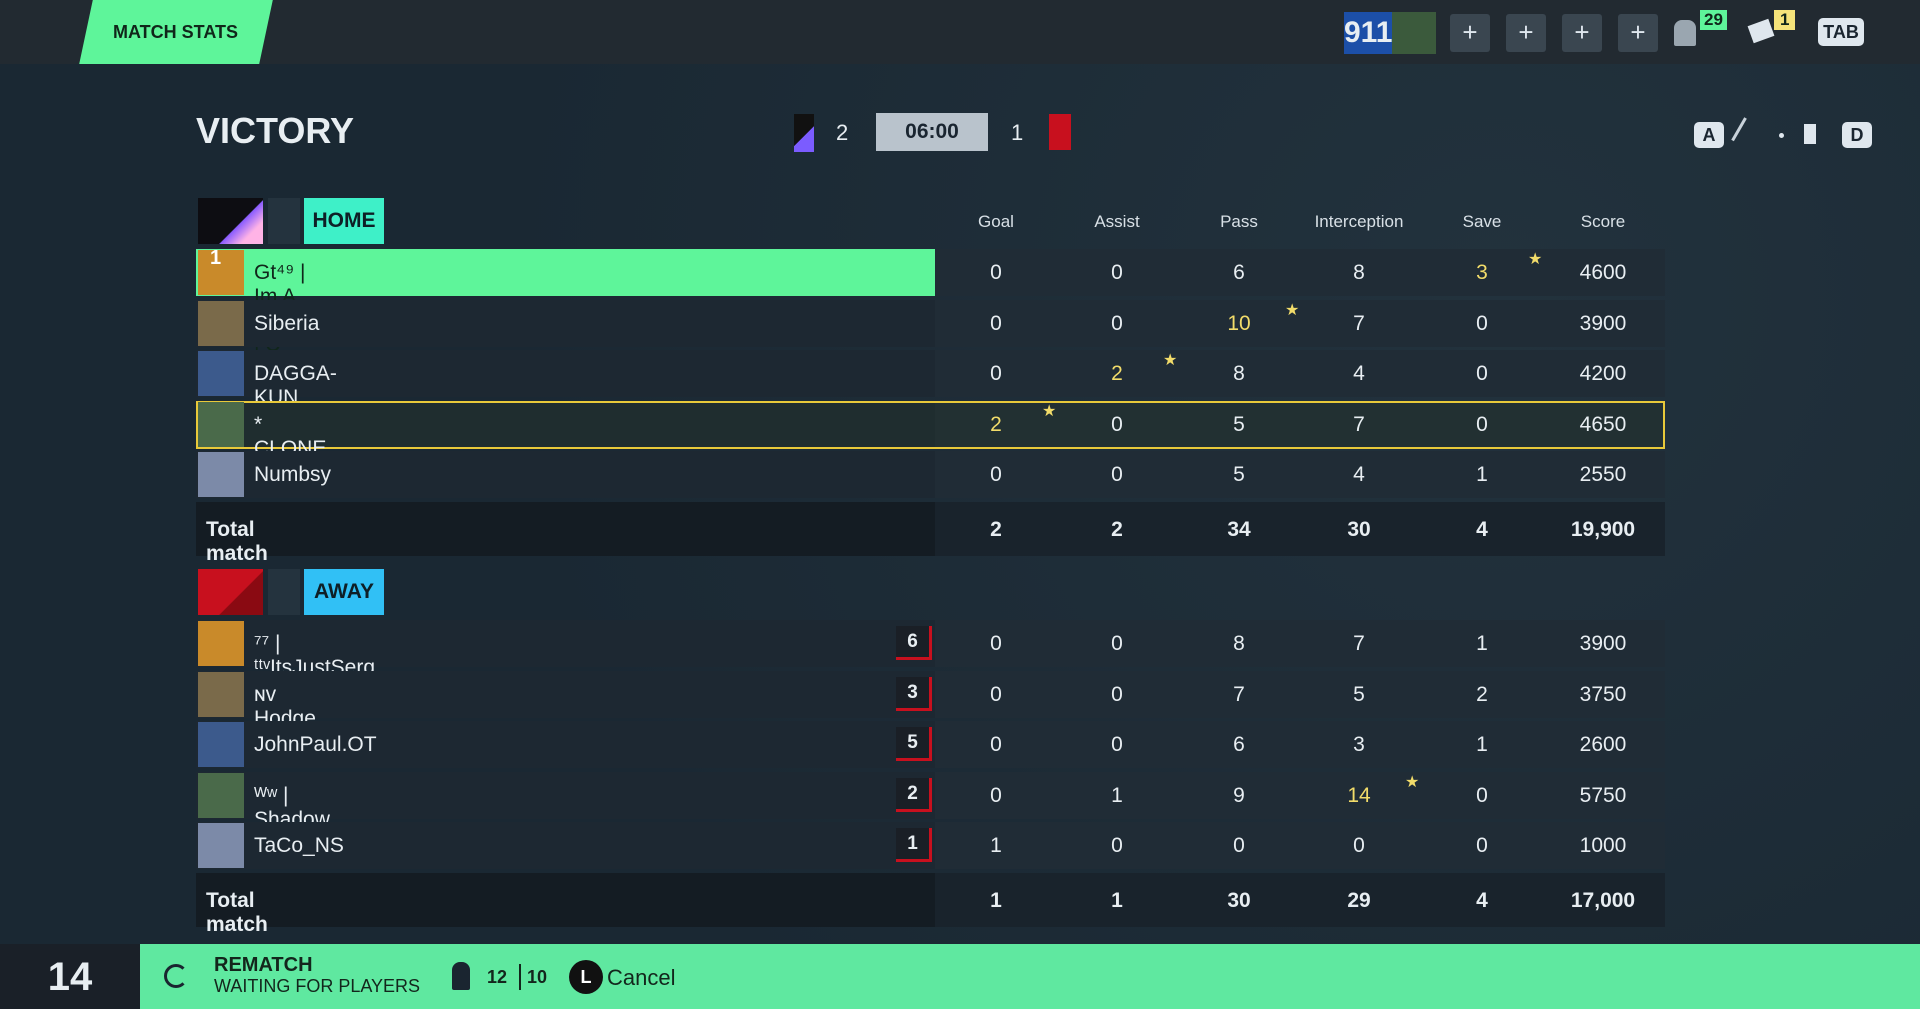  Describe the element at coordinates (461, 976) in the screenshot. I see `players-icon` at that location.